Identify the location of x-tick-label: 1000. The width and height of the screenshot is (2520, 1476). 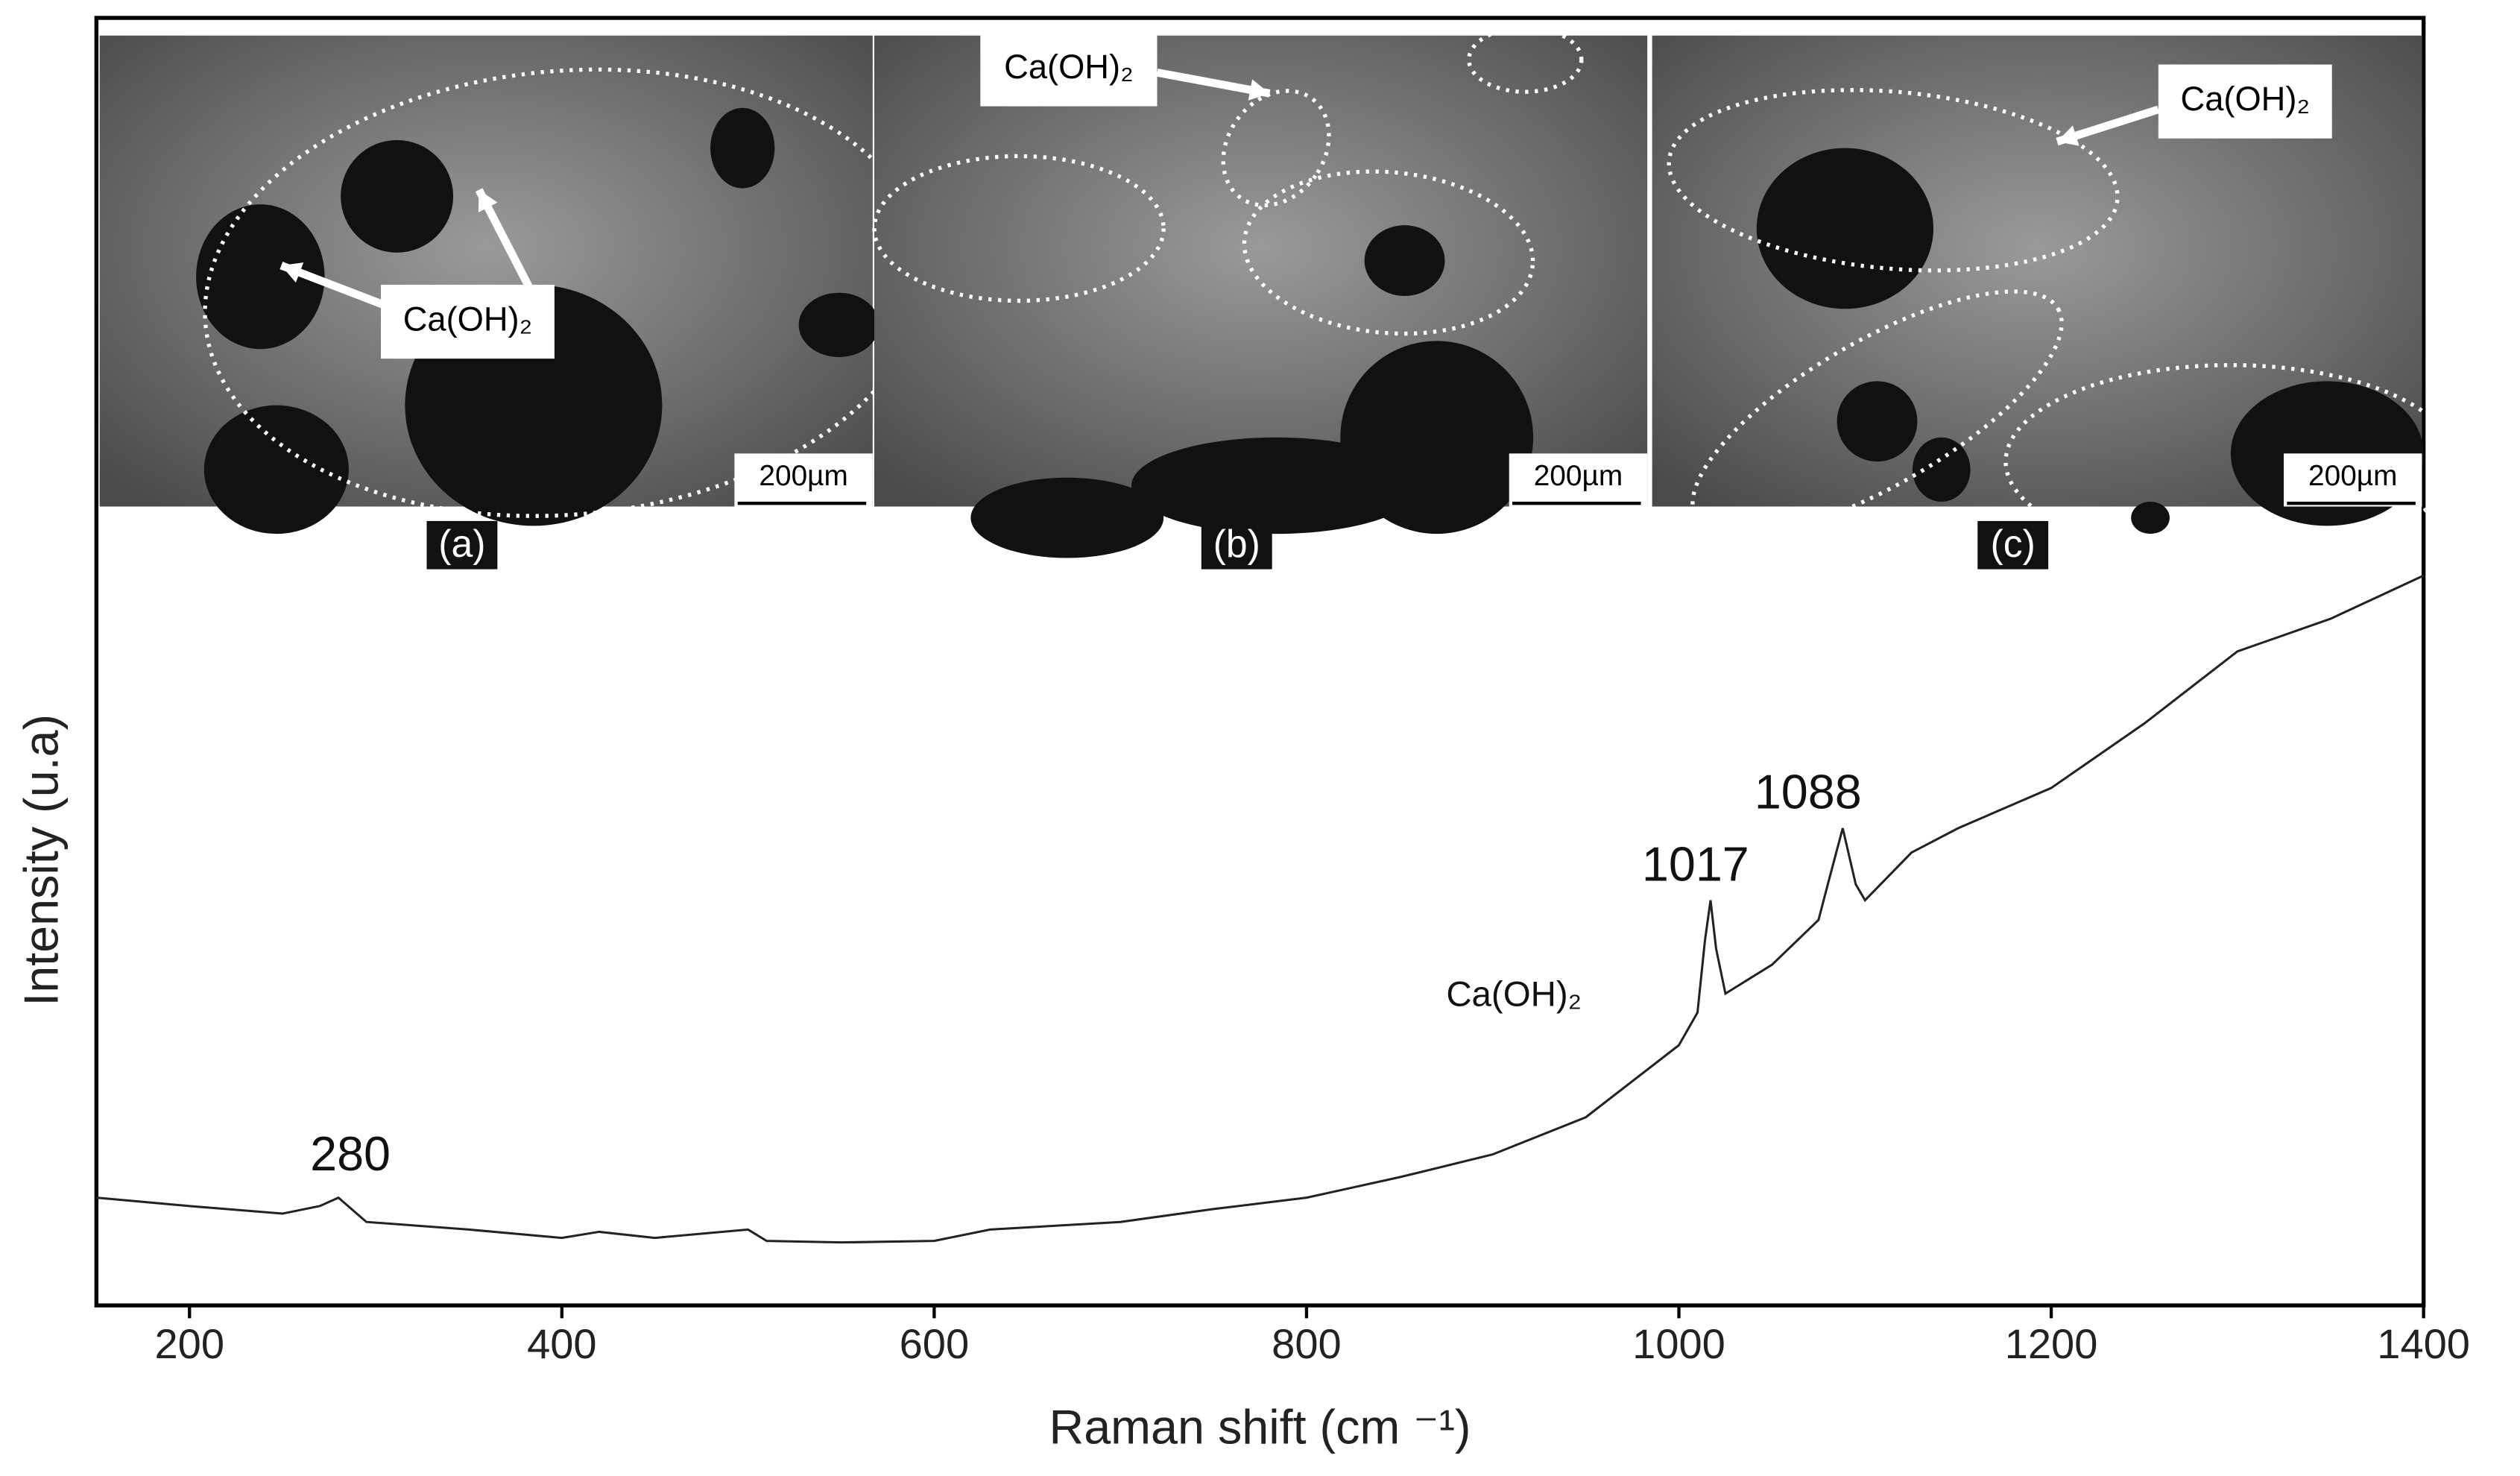
(1678, 1344).